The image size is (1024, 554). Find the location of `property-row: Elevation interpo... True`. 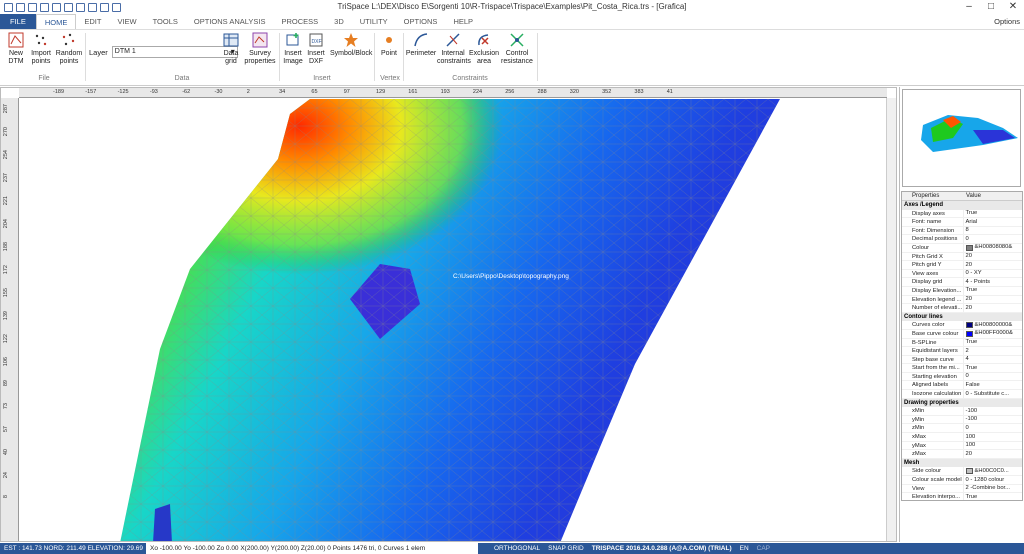

property-row: Elevation interpo... True is located at coordinates (962, 496).